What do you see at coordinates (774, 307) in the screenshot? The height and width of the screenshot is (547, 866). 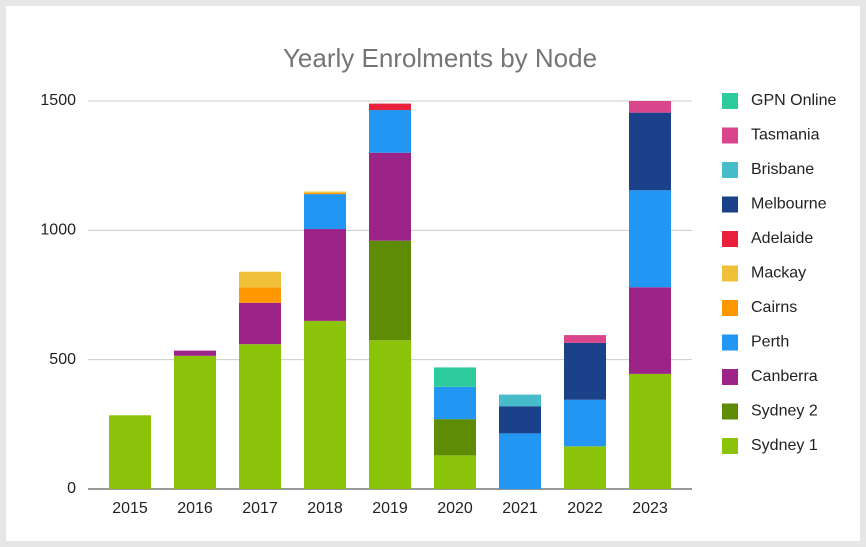 I see `legend-label: Cairns` at bounding box center [774, 307].